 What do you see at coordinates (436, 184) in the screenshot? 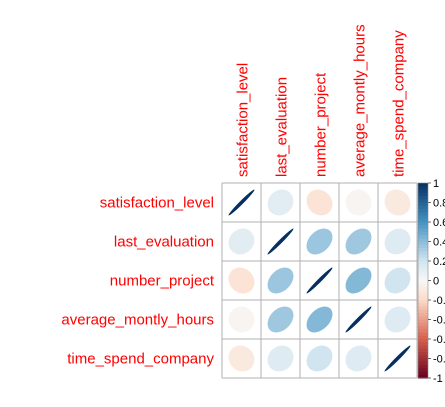
I see `colorbar-tick-label: 1` at bounding box center [436, 184].